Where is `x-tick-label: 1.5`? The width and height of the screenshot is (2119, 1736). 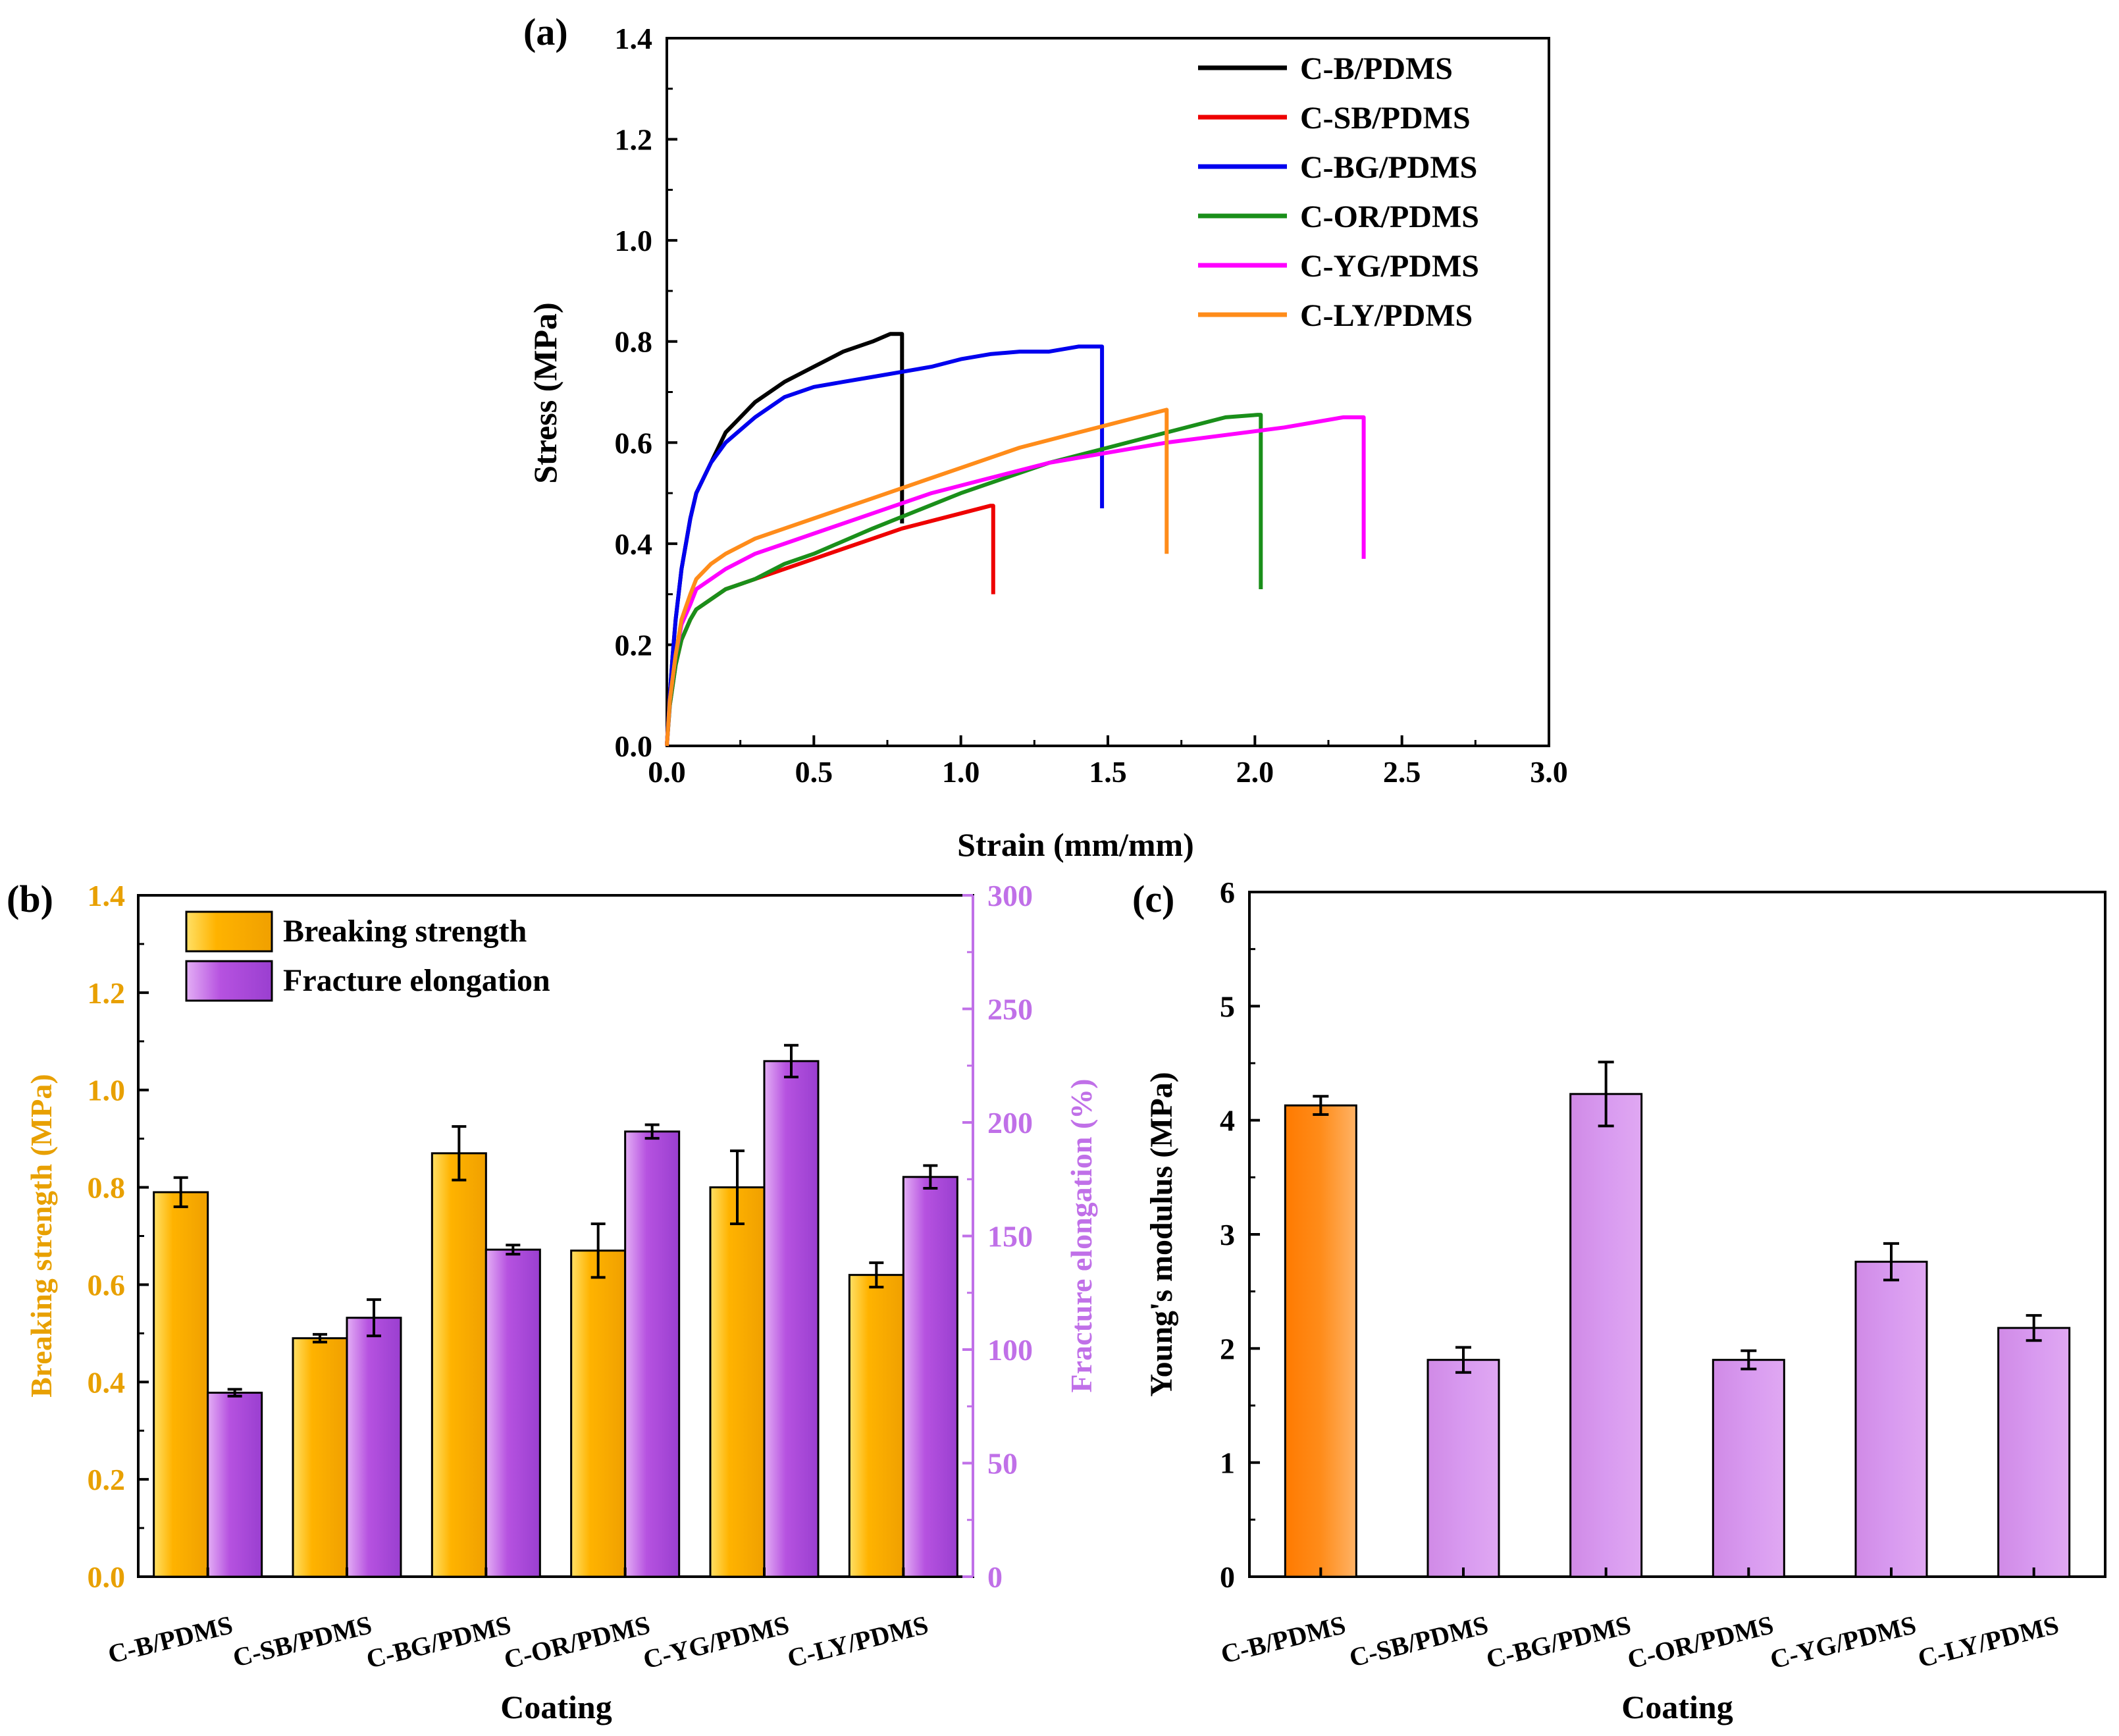
x-tick-label: 1.5 is located at coordinates (1108, 772).